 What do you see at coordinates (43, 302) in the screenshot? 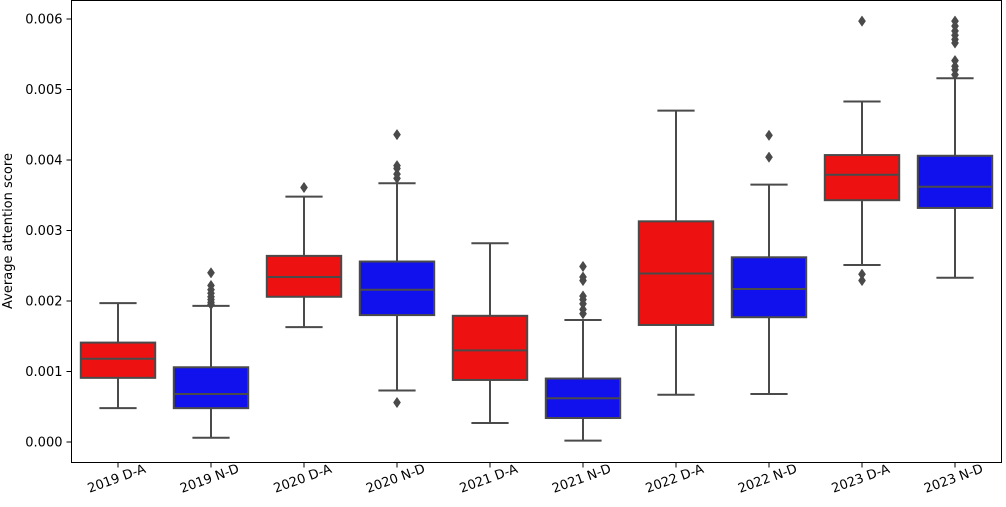
I see `y-tick-label: 0.002` at bounding box center [43, 302].